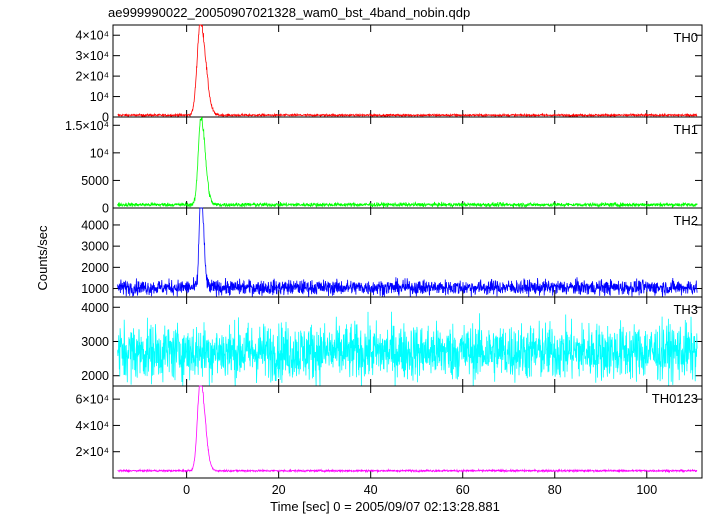 Image resolution: width=717 pixels, height=516 pixels. I want to click on y-tick-label-th0: 0, so click(105, 118).